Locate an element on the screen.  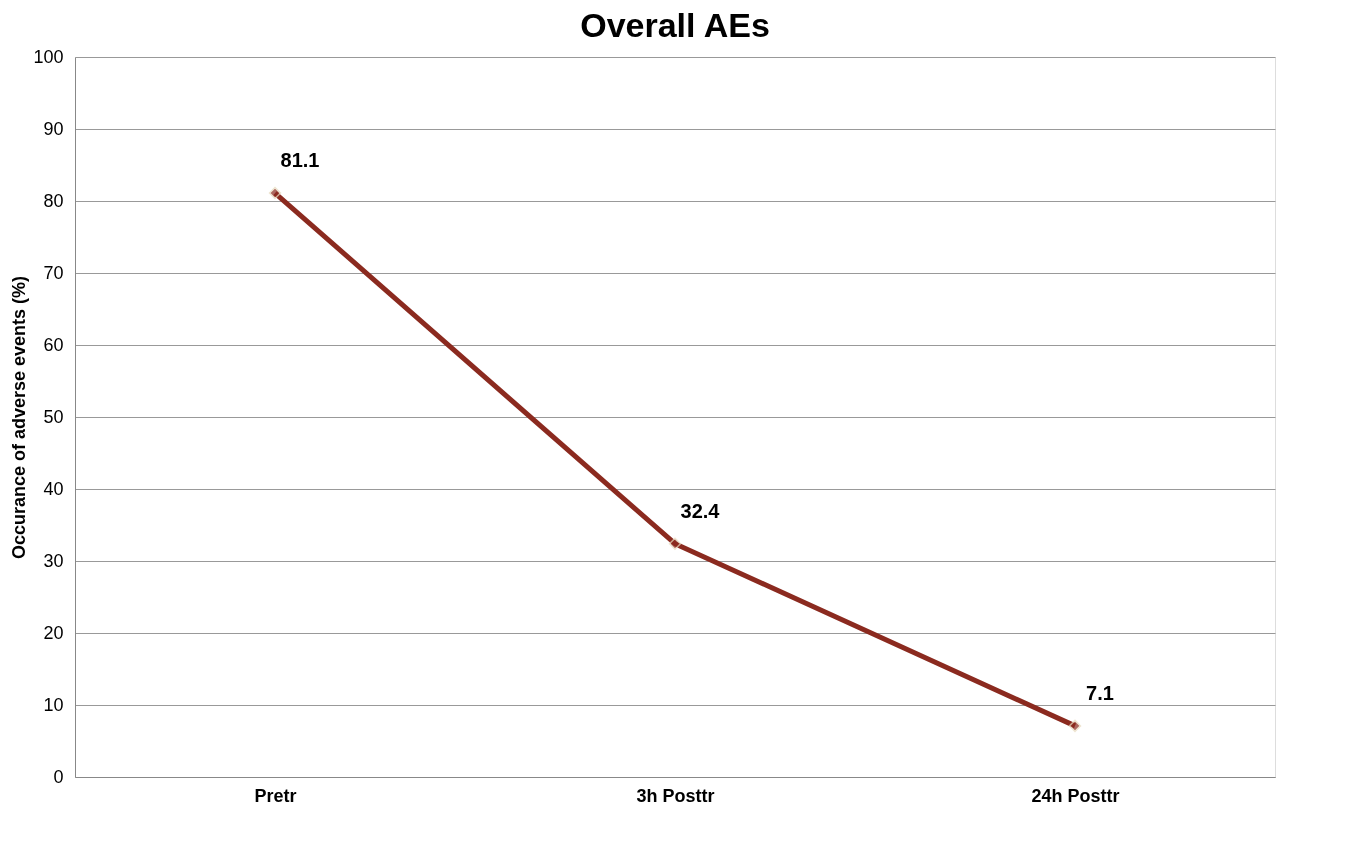
y-tick-label: 40 is located at coordinates (53, 488).